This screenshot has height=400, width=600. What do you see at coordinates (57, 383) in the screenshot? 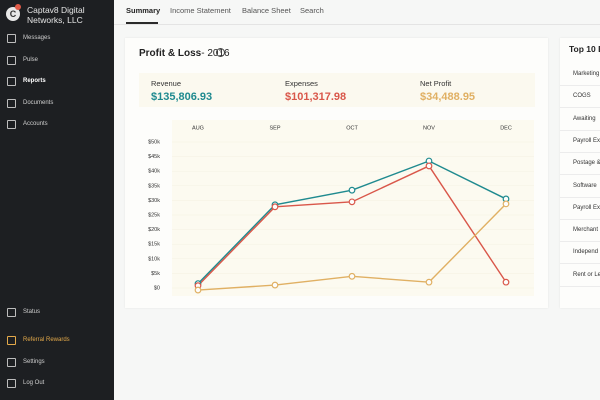
I see `nav-item: Log Out` at bounding box center [57, 383].